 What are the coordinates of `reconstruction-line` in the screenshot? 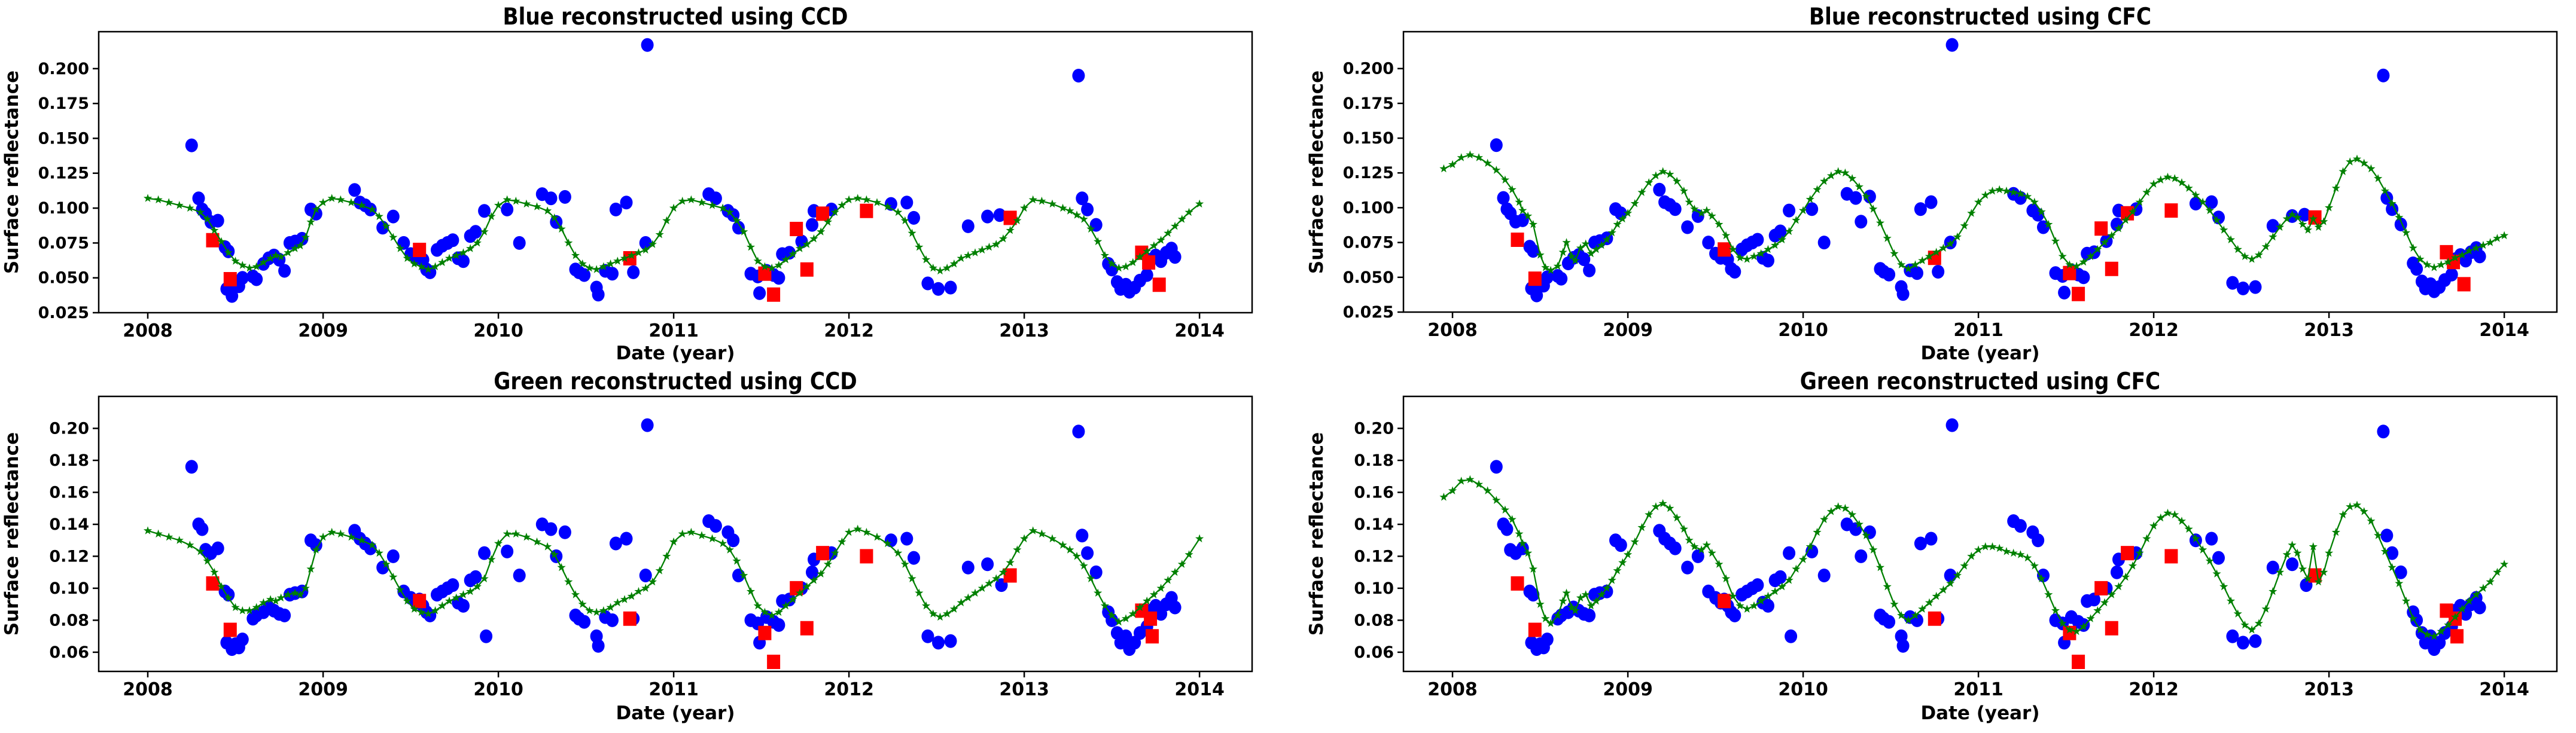 It's located at (1974, 557).